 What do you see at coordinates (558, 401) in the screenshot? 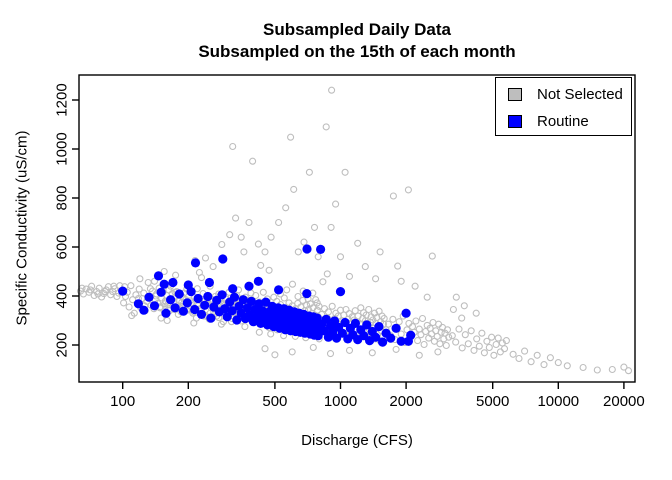
I see `x-tick-label: 10000` at bounding box center [558, 401].